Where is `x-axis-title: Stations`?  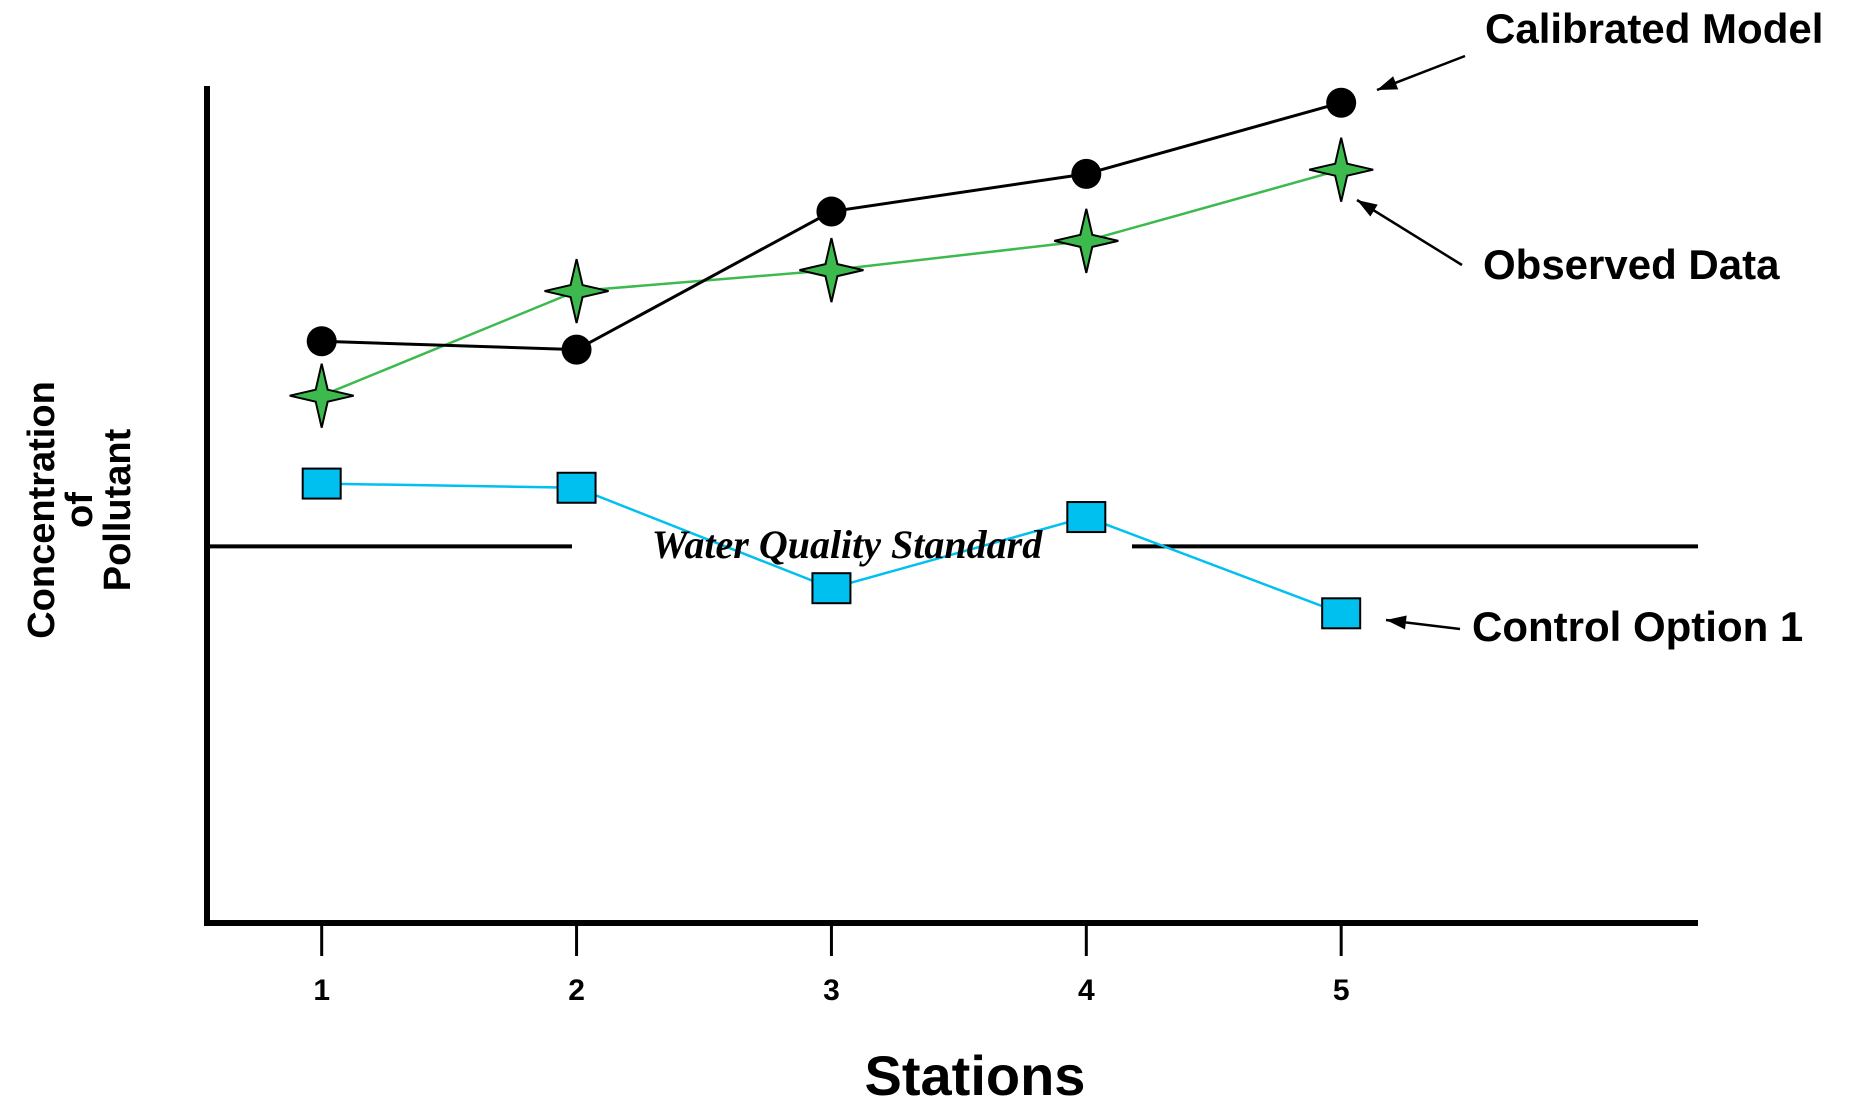 x-axis-title: Stations is located at coordinates (975, 1072).